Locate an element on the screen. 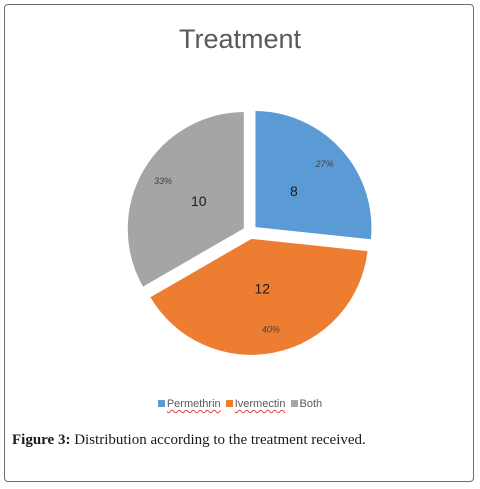 Image resolution: width=480 pixels, height=489 pixels. slice-percent-label-both: 33% is located at coordinates (163, 181).